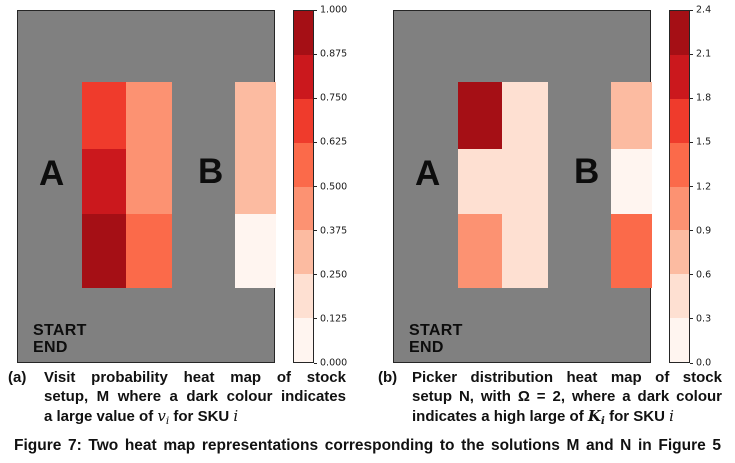 The image size is (735, 463). I want to click on caption-line: Visit probability heat map of stock, so click(195, 377).